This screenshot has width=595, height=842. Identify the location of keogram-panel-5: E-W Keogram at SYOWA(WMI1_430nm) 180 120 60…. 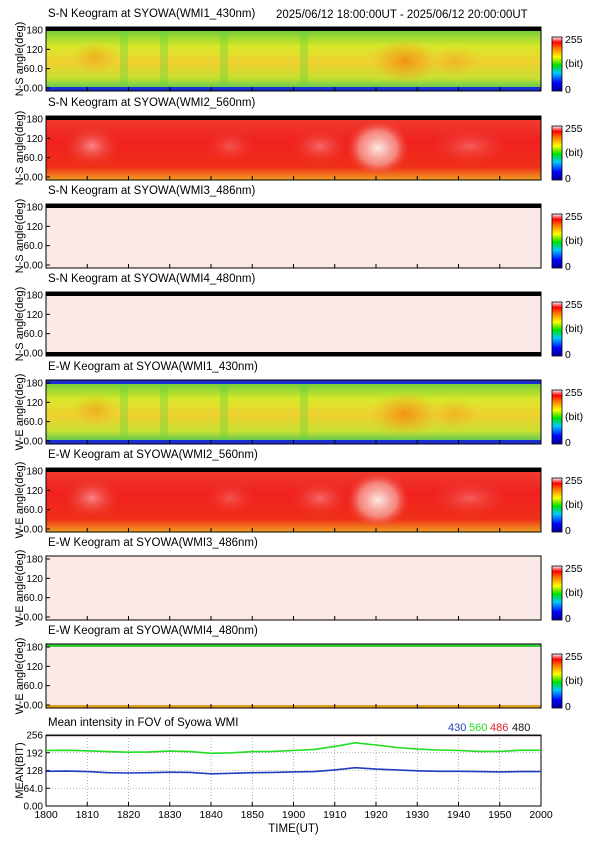
(298, 405).